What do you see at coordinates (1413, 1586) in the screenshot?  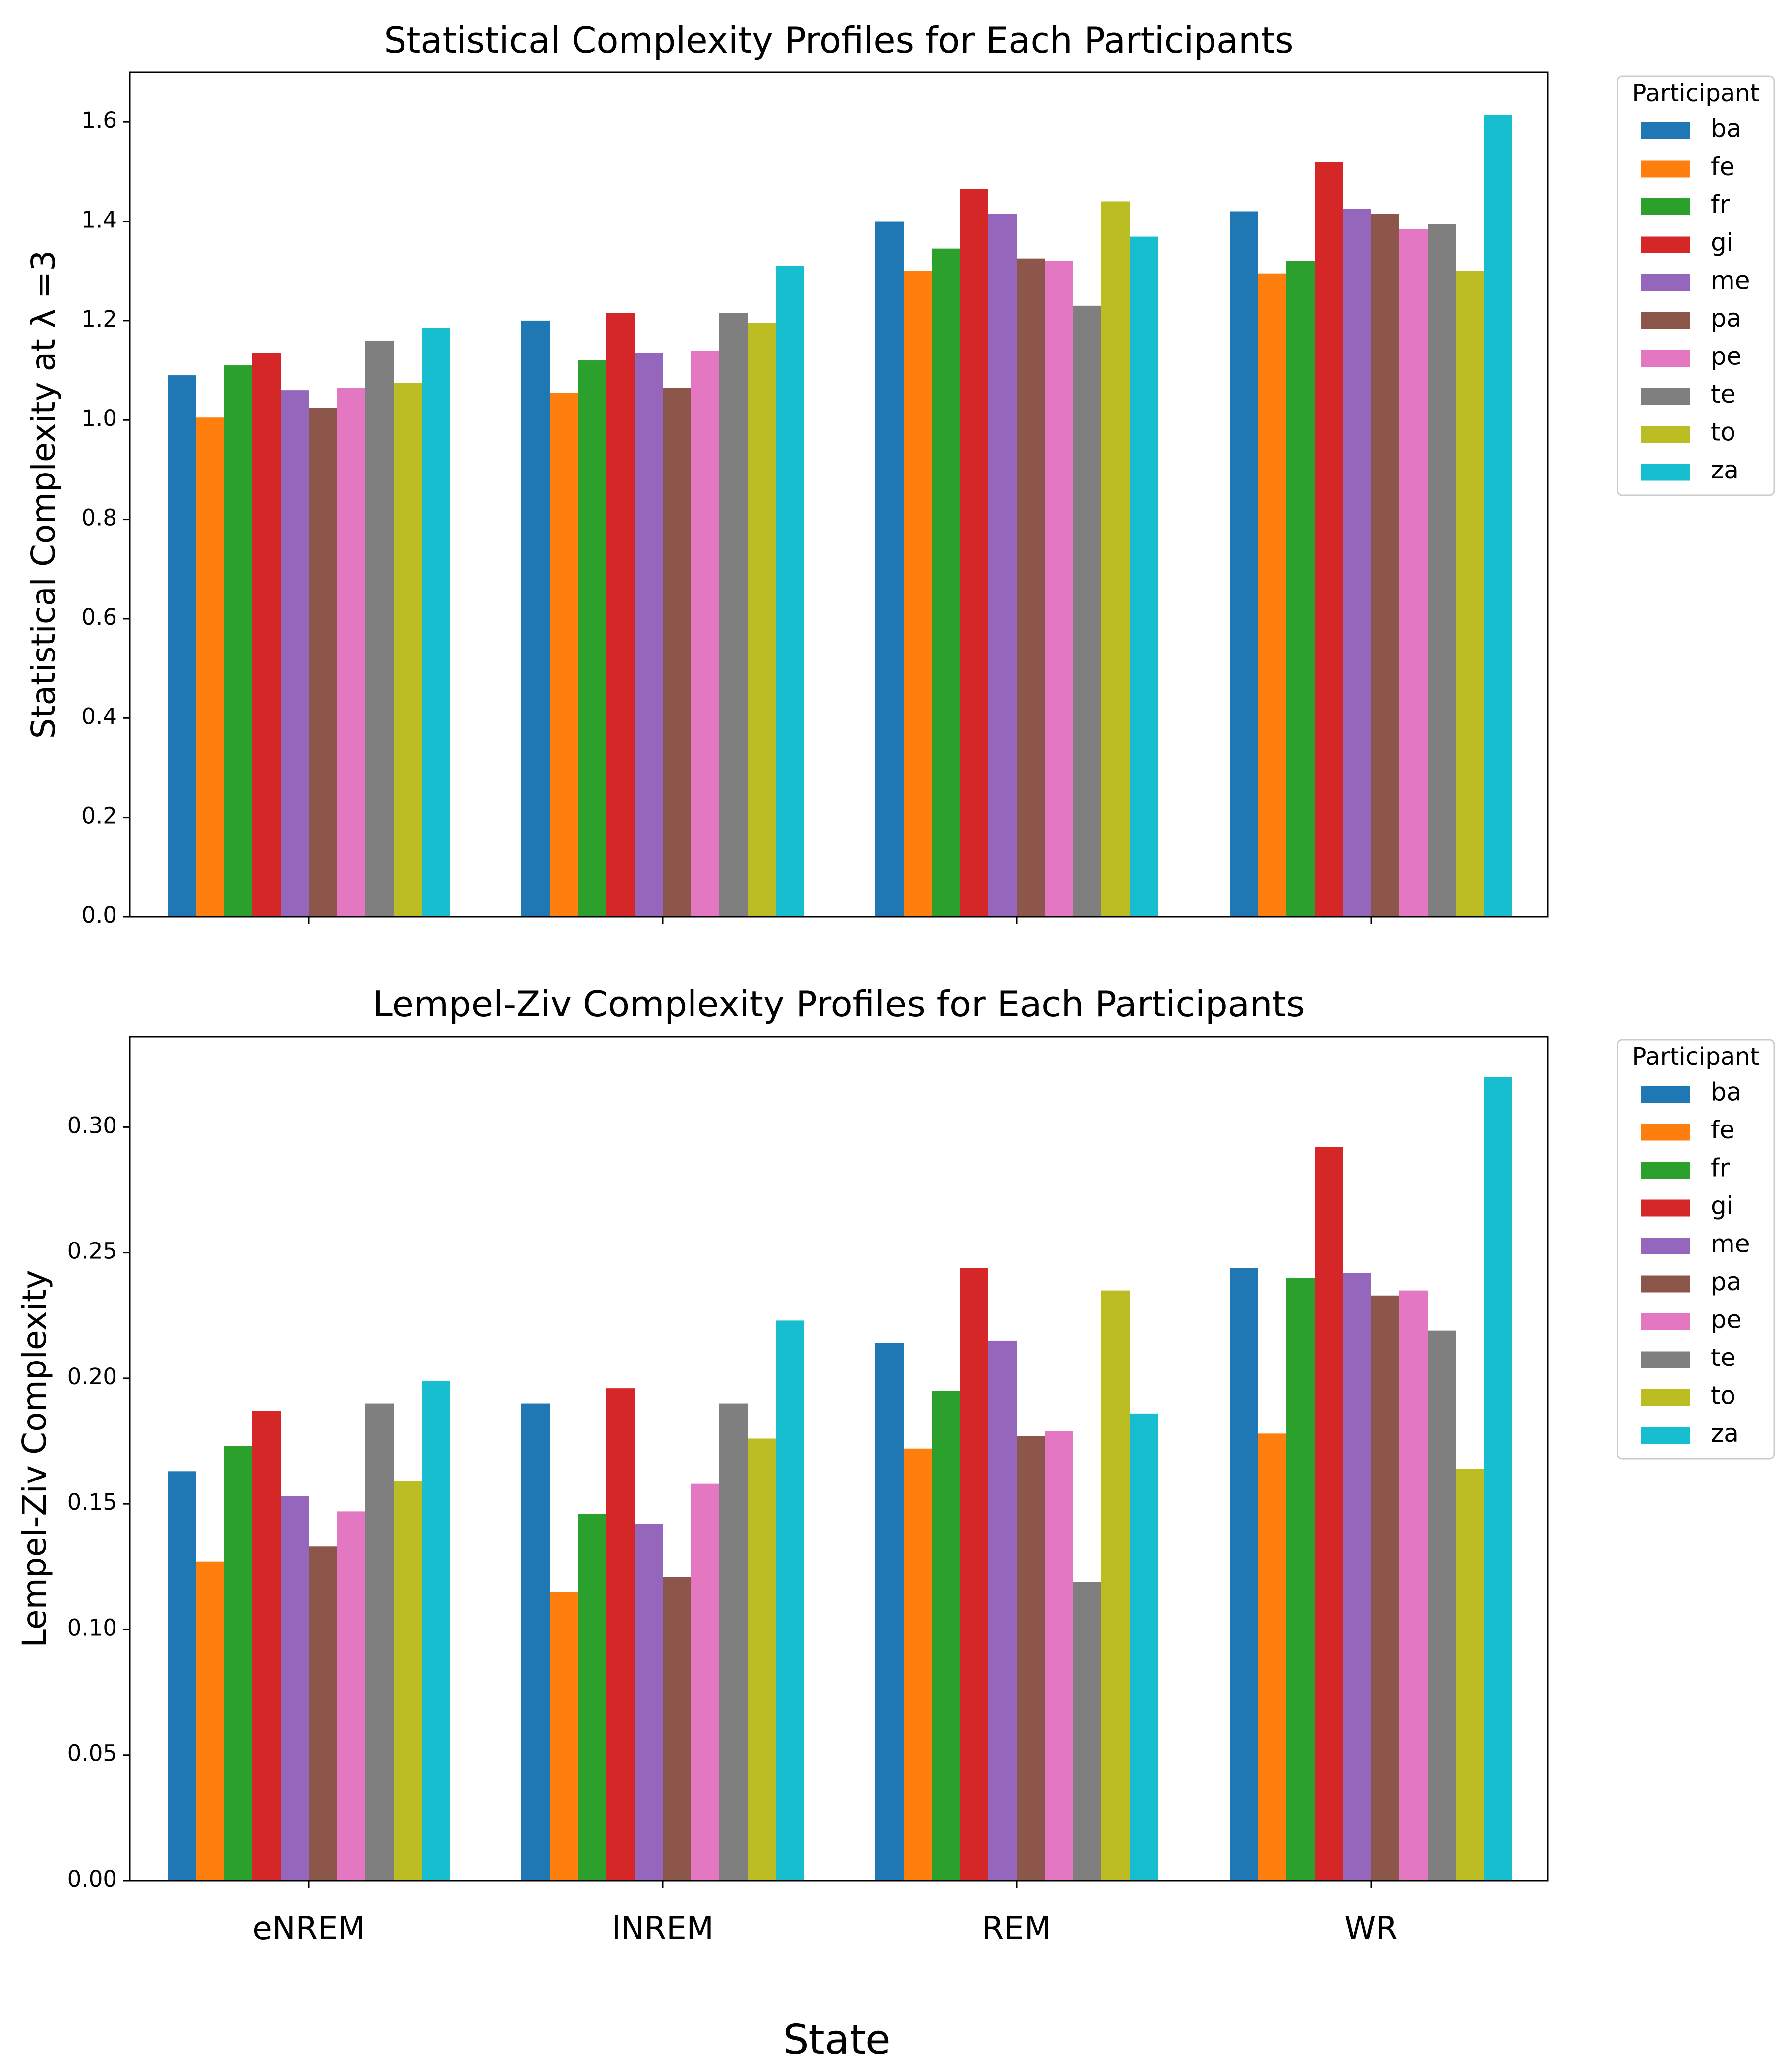 I see `bar-pe-wr` at bounding box center [1413, 1586].